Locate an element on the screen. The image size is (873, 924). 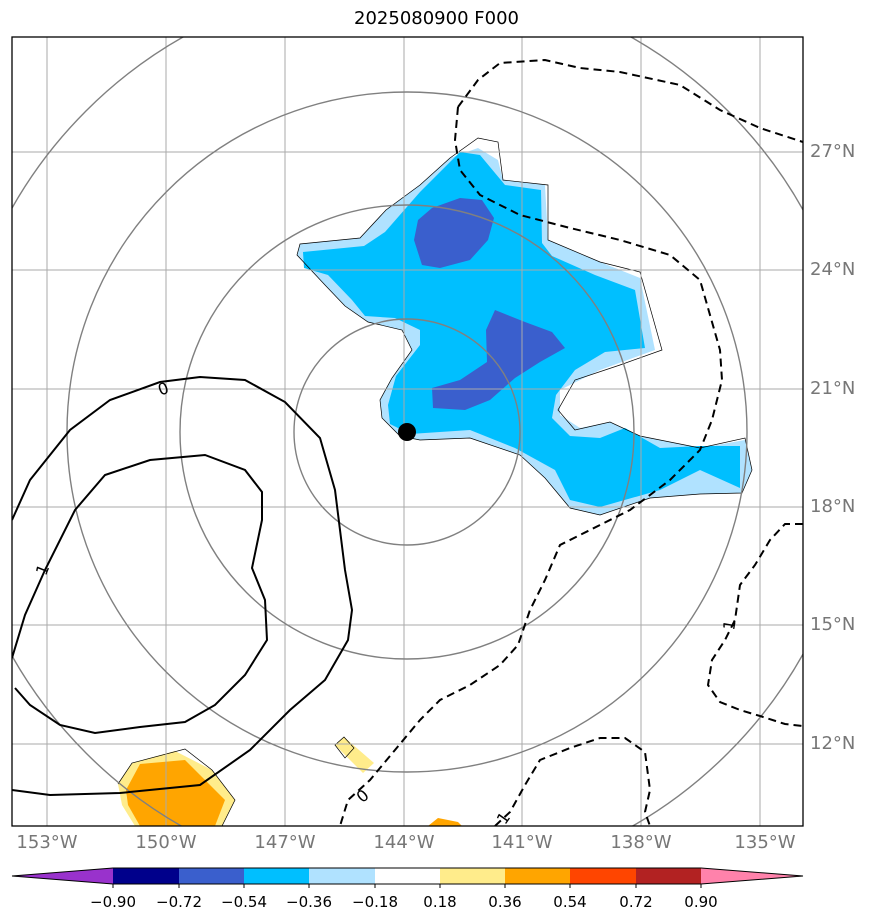
lon-label: 144°W is located at coordinates (404, 842).